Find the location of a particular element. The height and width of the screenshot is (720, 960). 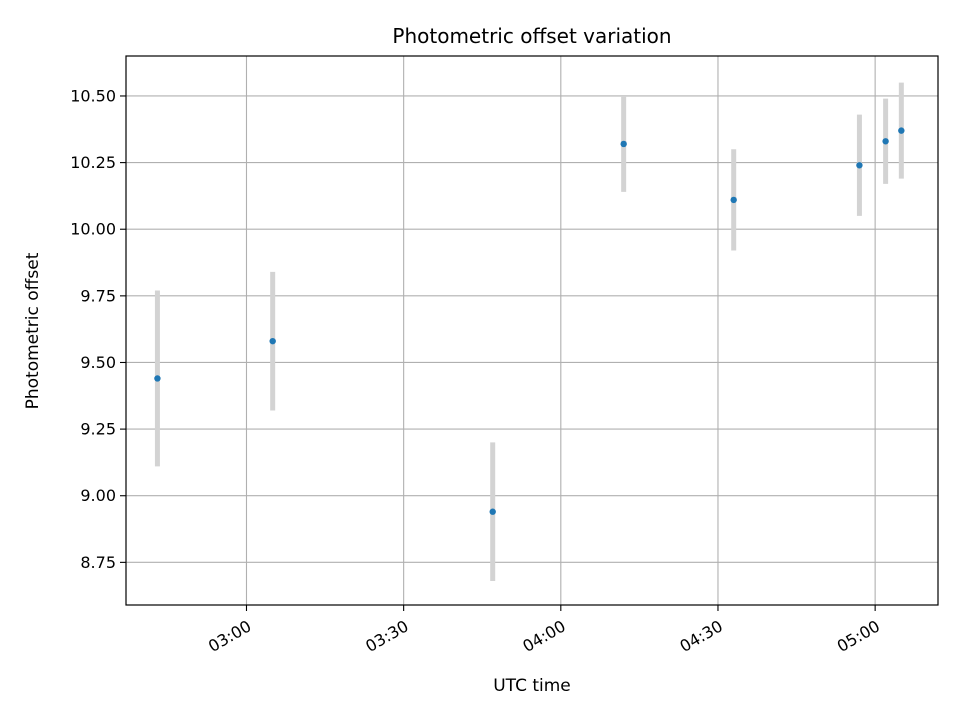

y-tick-label: 10.00 is located at coordinates (93, 229).